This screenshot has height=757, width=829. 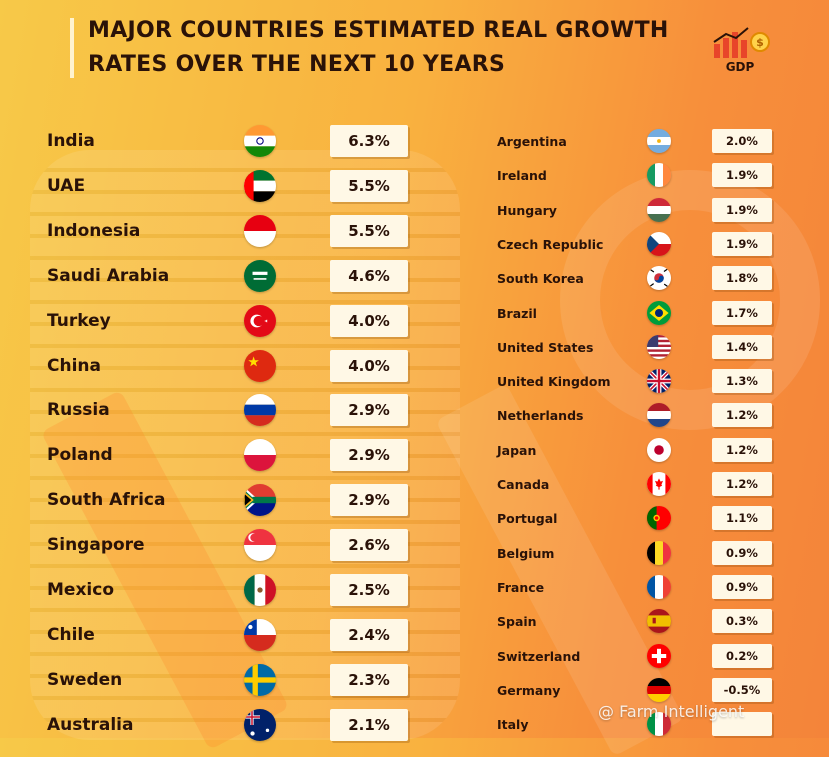 What do you see at coordinates (540, 416) in the screenshot?
I see `country-name-netherlands: Netherlands` at bounding box center [540, 416].